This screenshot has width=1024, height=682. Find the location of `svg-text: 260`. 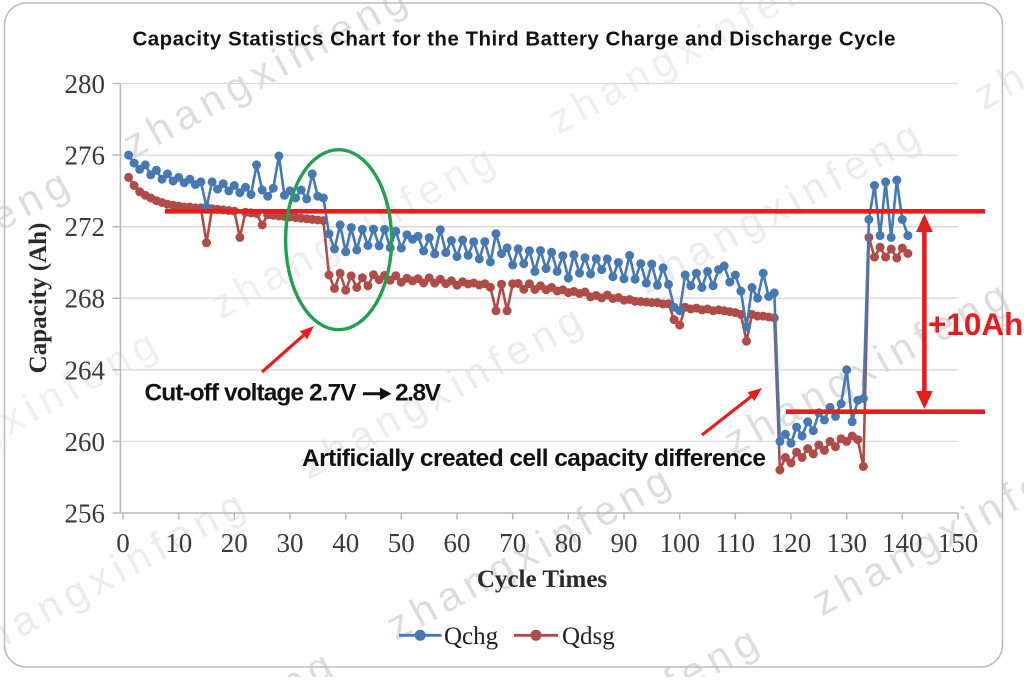

svg-text: 260 is located at coordinates (85, 442).